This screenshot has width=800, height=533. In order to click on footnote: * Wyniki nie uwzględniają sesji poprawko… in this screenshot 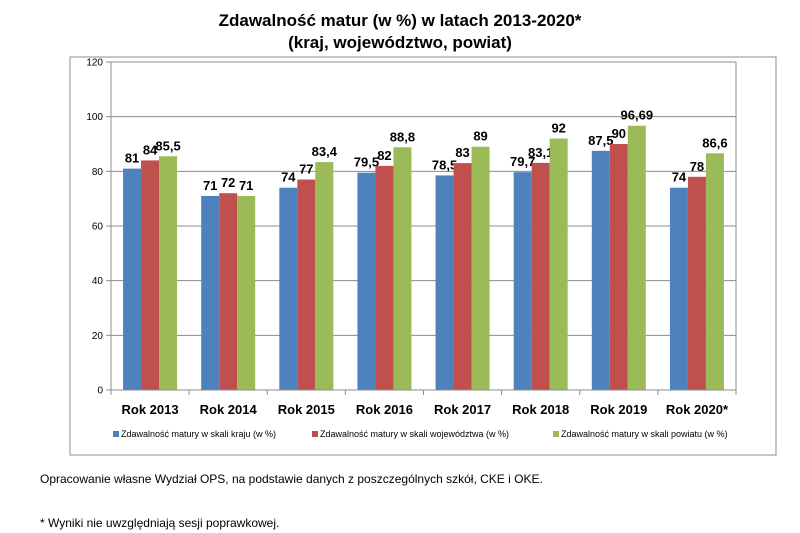, I will do `click(160, 523)`.